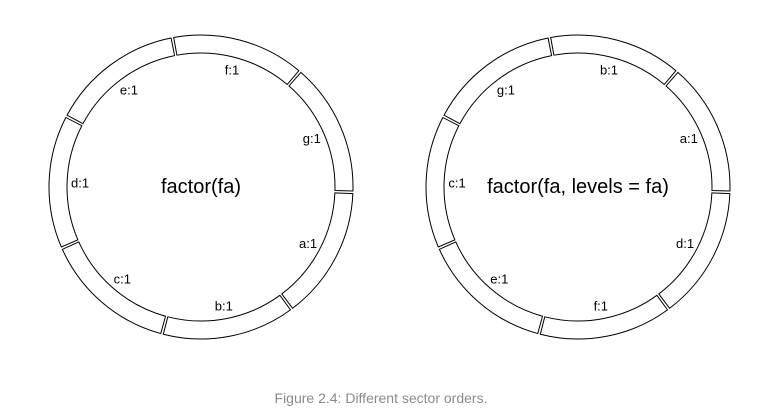  I want to click on figure-caption: Figure 2.4: Different sector orders., so click(381, 398).